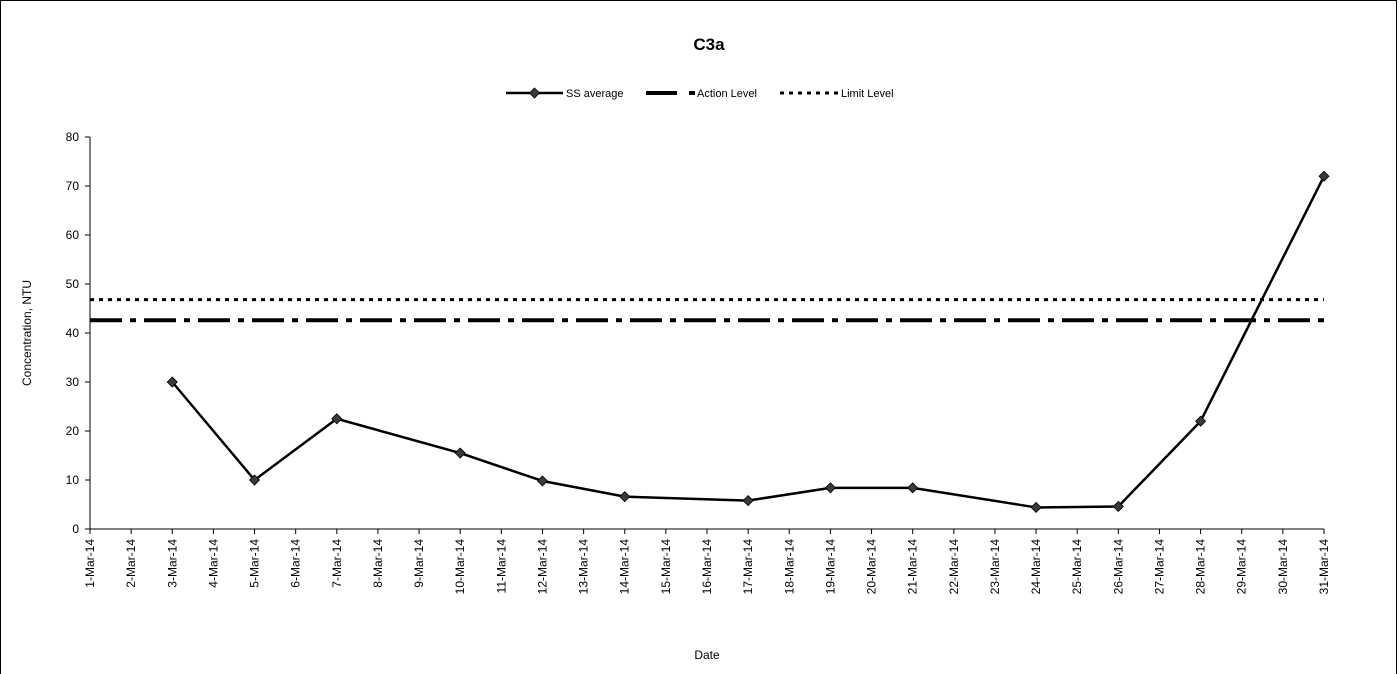 This screenshot has height=674, width=1399. Describe the element at coordinates (867, 94) in the screenshot. I see `legend-limit-level-label: Limit Level` at that location.